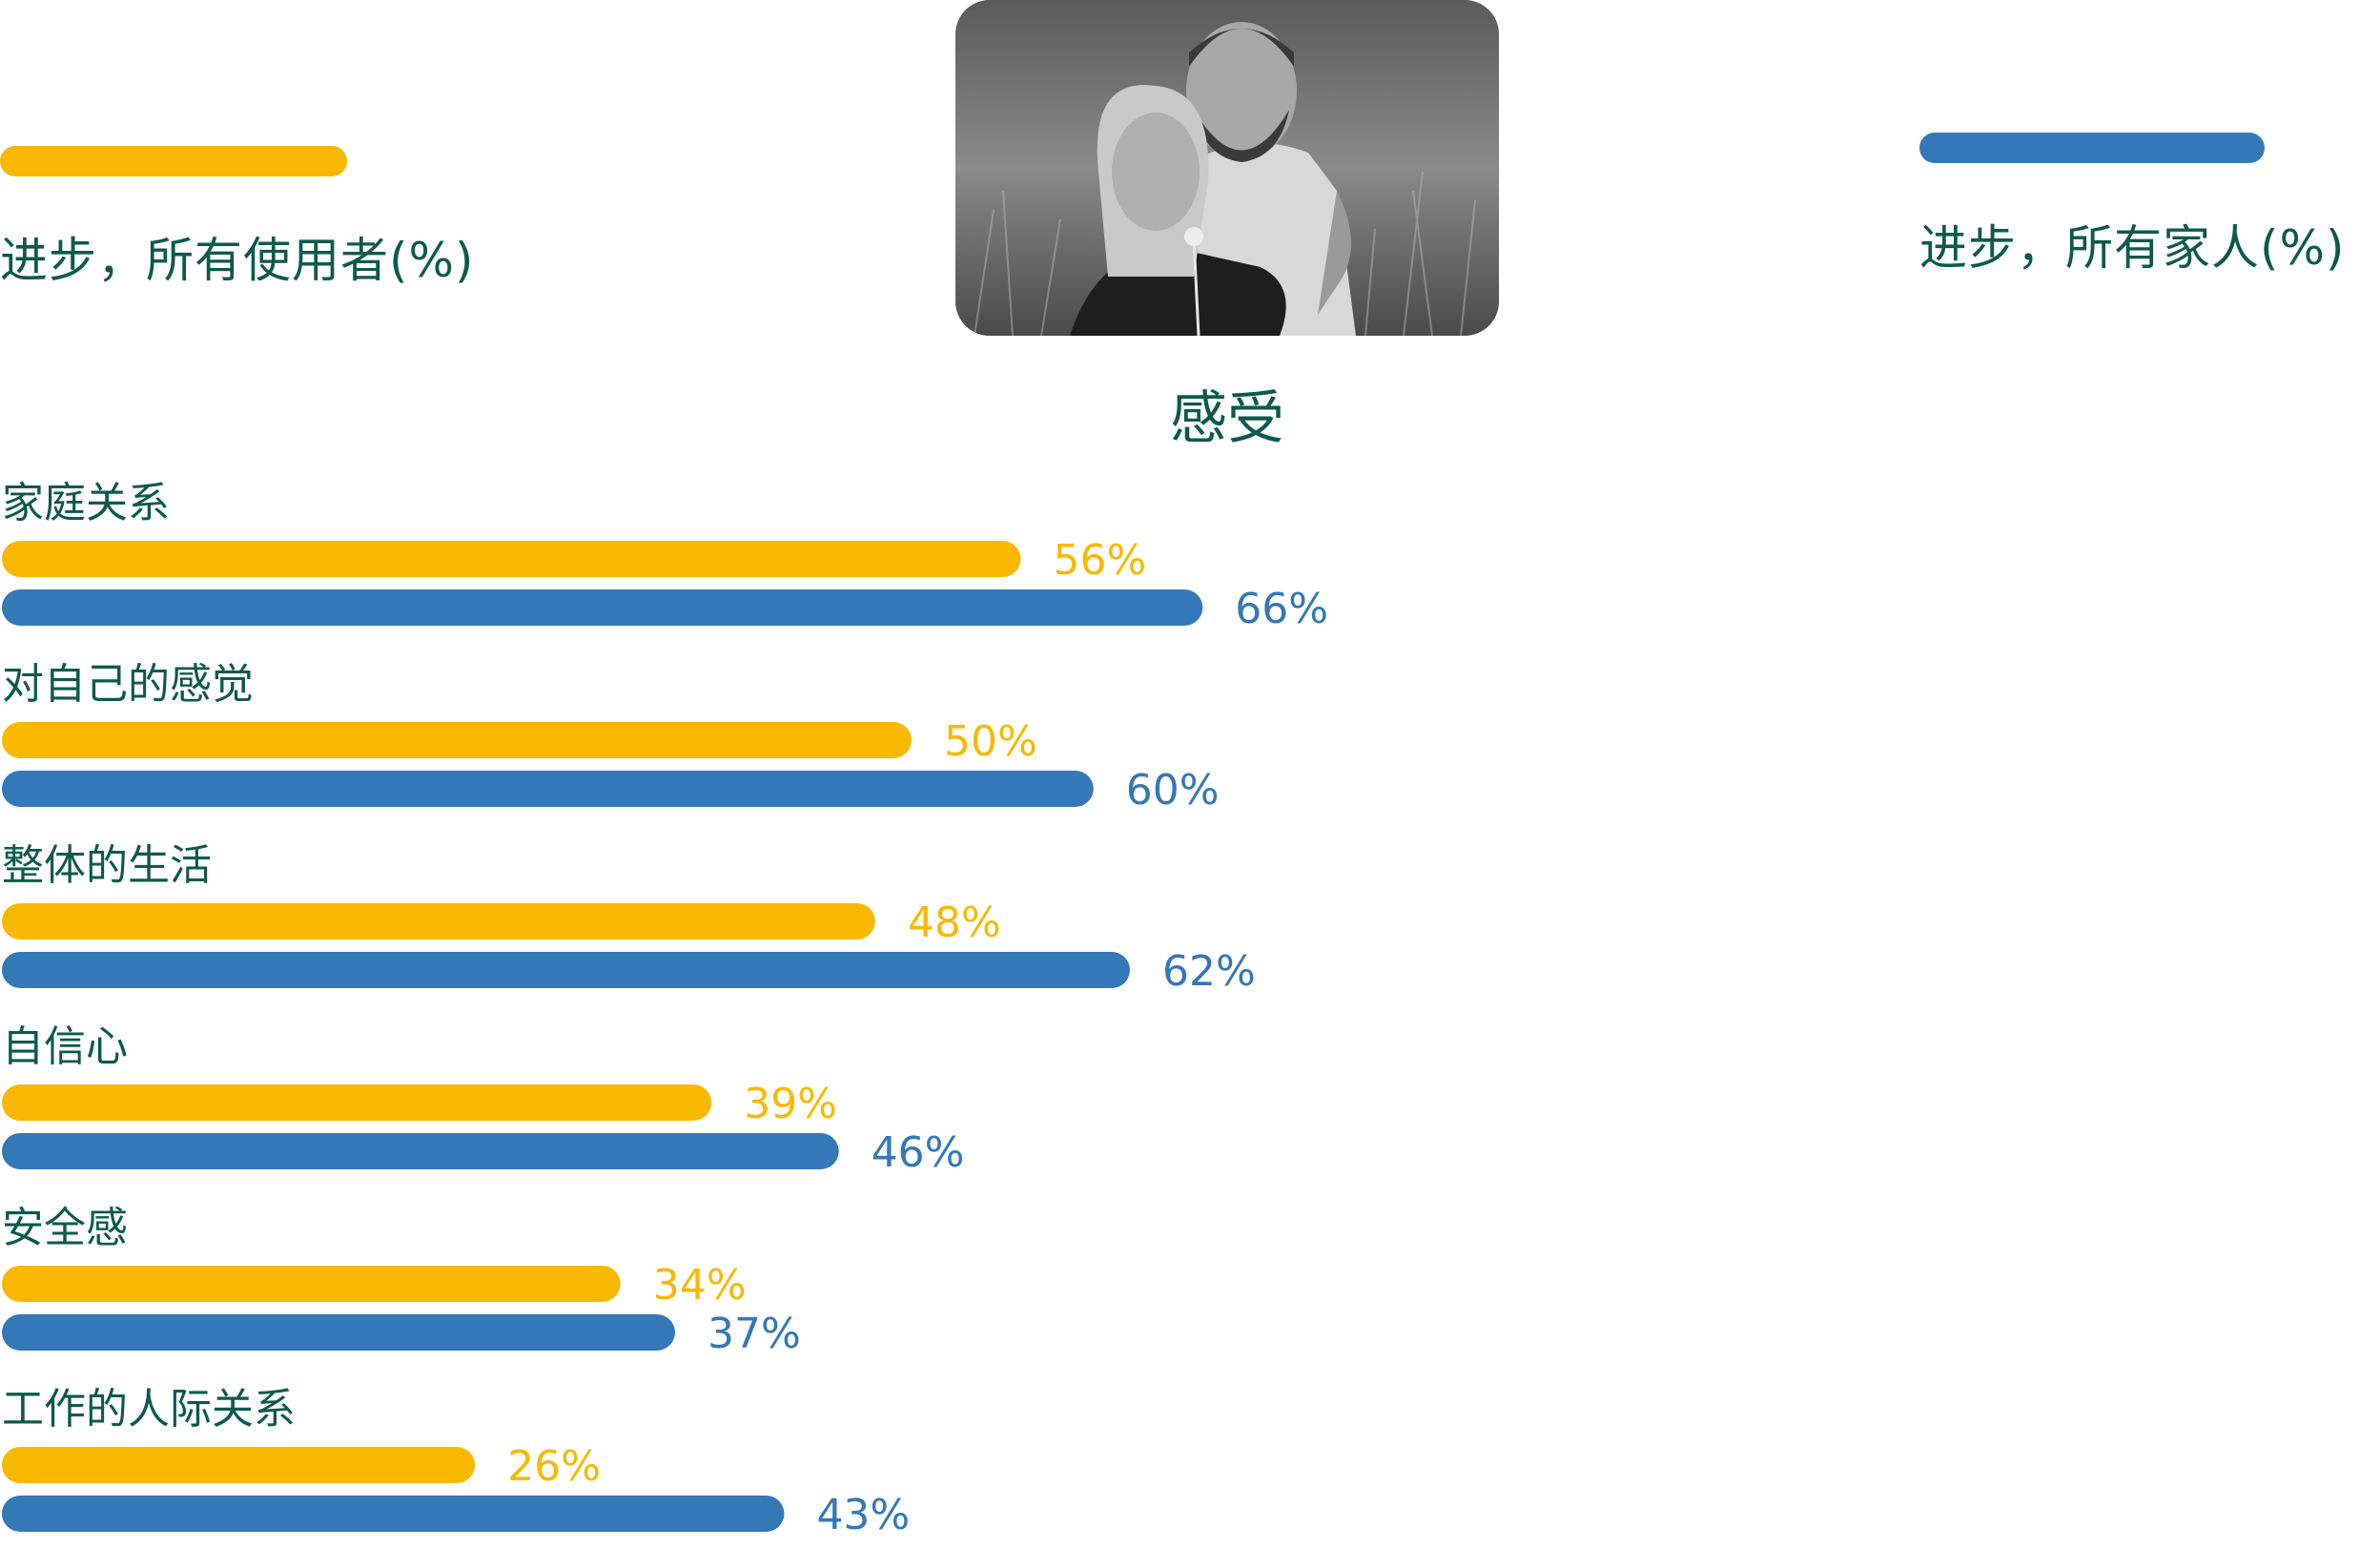  I want to click on category-label: 工作的人际关系, so click(149, 1409).